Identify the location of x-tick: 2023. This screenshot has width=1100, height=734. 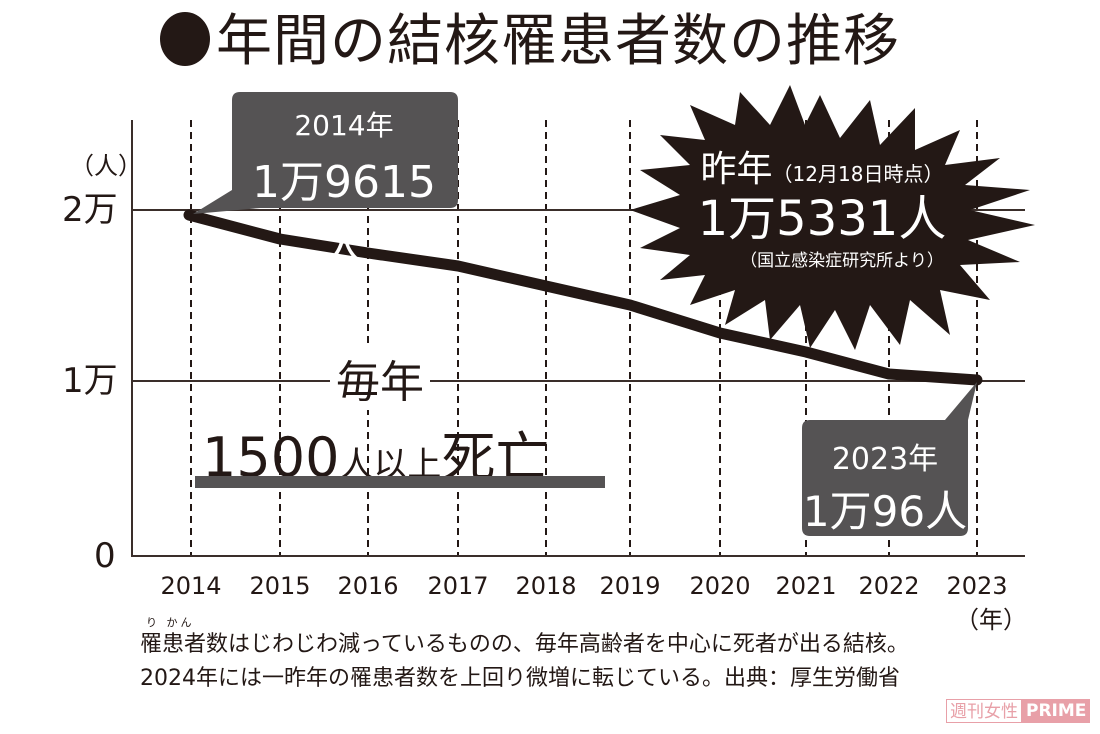
(977, 586).